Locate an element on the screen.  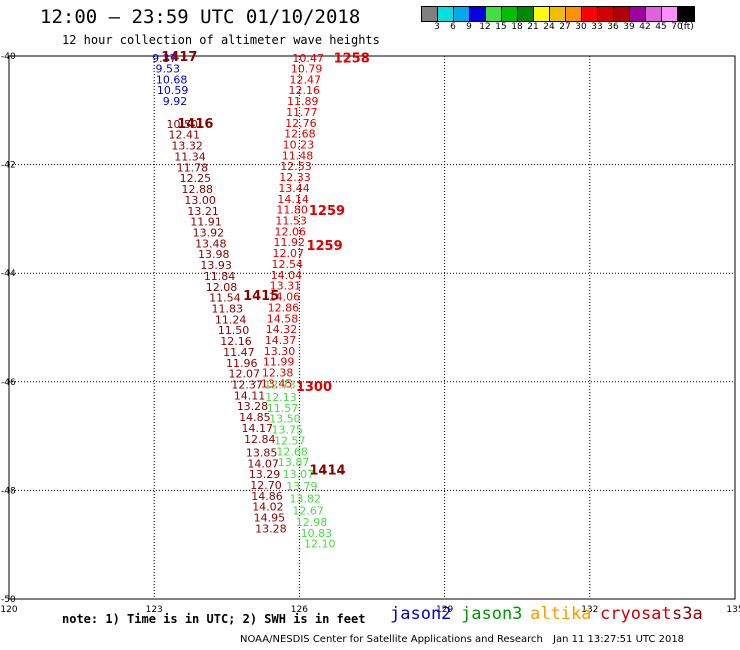
wave-height-value: 11.83 is located at coordinates (228, 308).